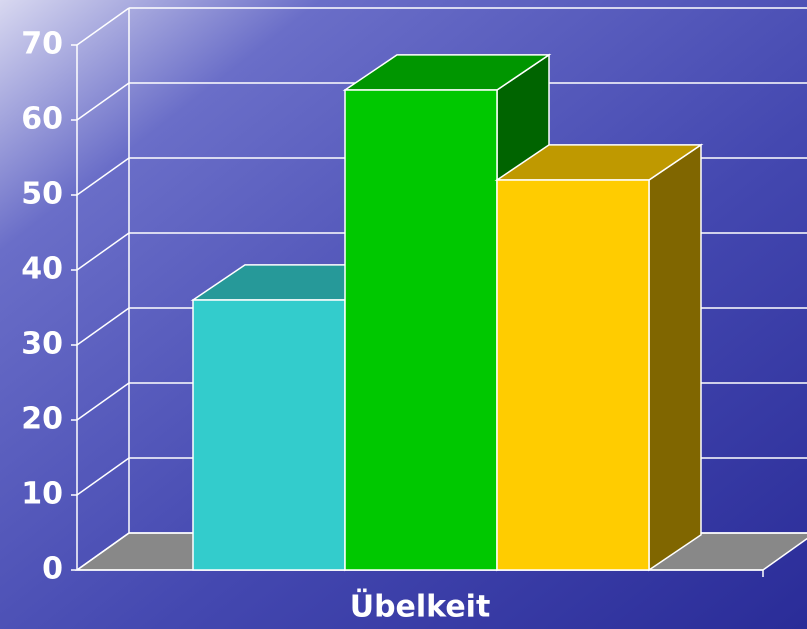  What do you see at coordinates (42, 194) in the screenshot?
I see `y-tick-label: 50` at bounding box center [42, 194].